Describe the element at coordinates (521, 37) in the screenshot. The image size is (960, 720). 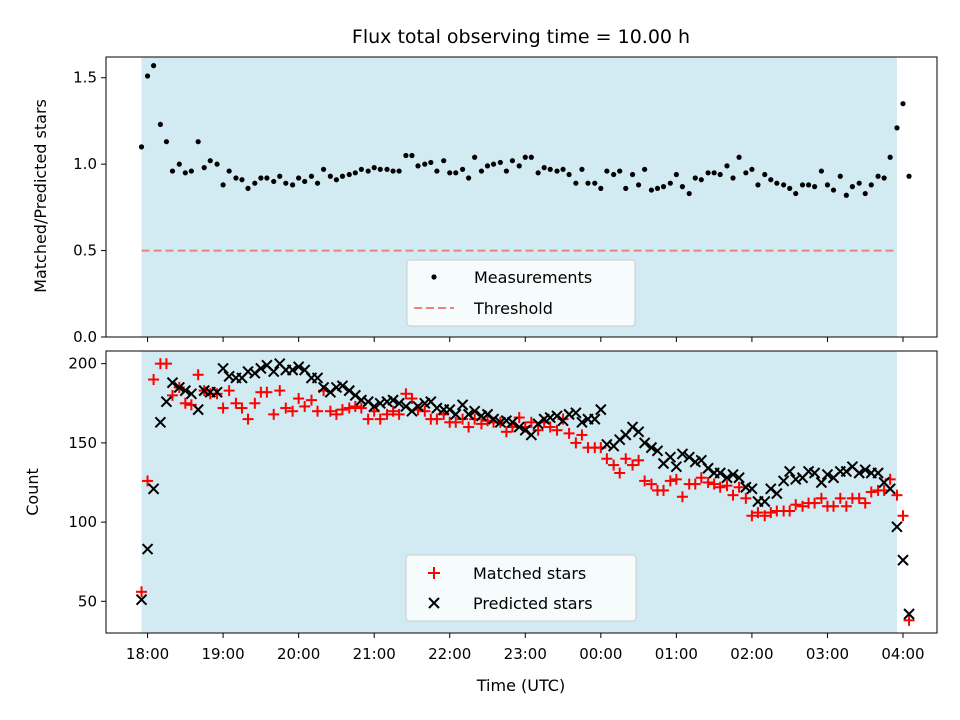
I see `chart-title: Flux total observing time = 10.00 h` at that location.